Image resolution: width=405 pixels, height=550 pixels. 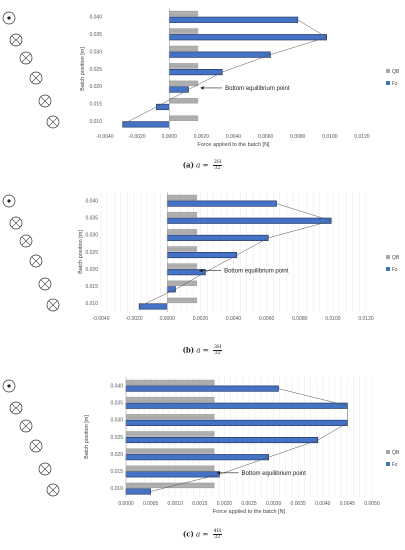 I want to click on chart-b-ytick-0.020: 0.020, so click(x=91, y=270).